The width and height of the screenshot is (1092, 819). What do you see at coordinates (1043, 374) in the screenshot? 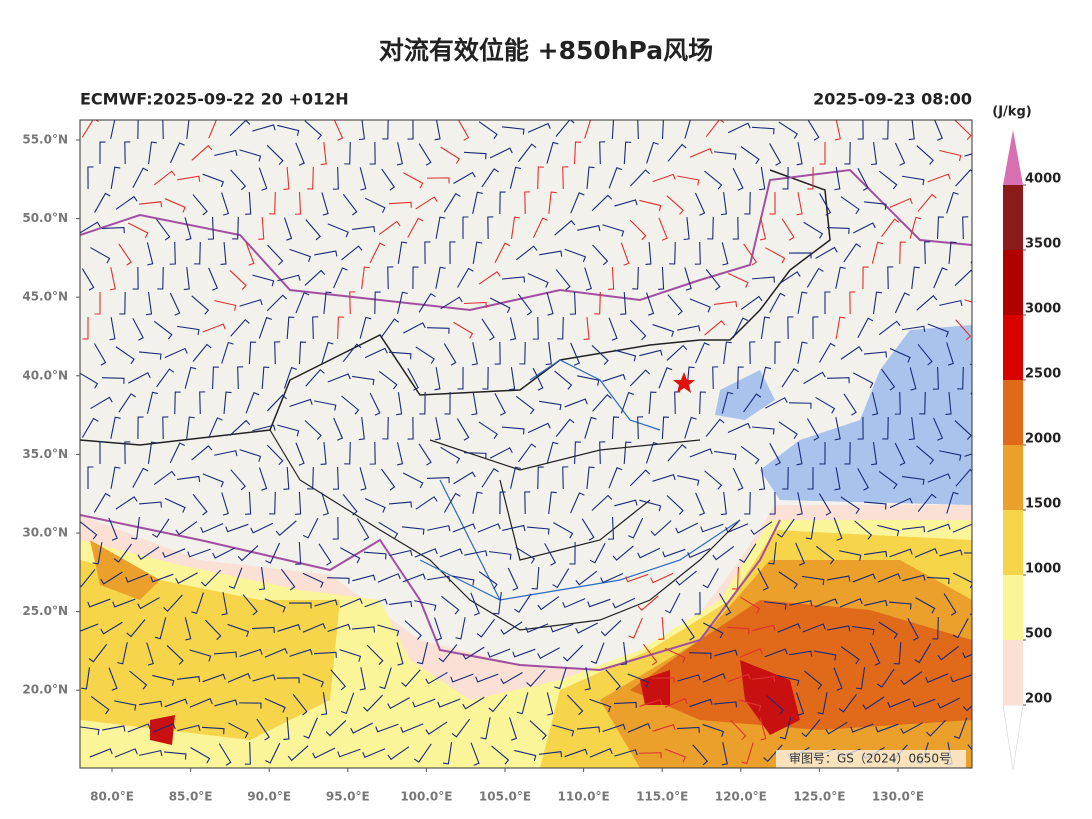
I see `colorbar-label: 2500` at bounding box center [1043, 374].